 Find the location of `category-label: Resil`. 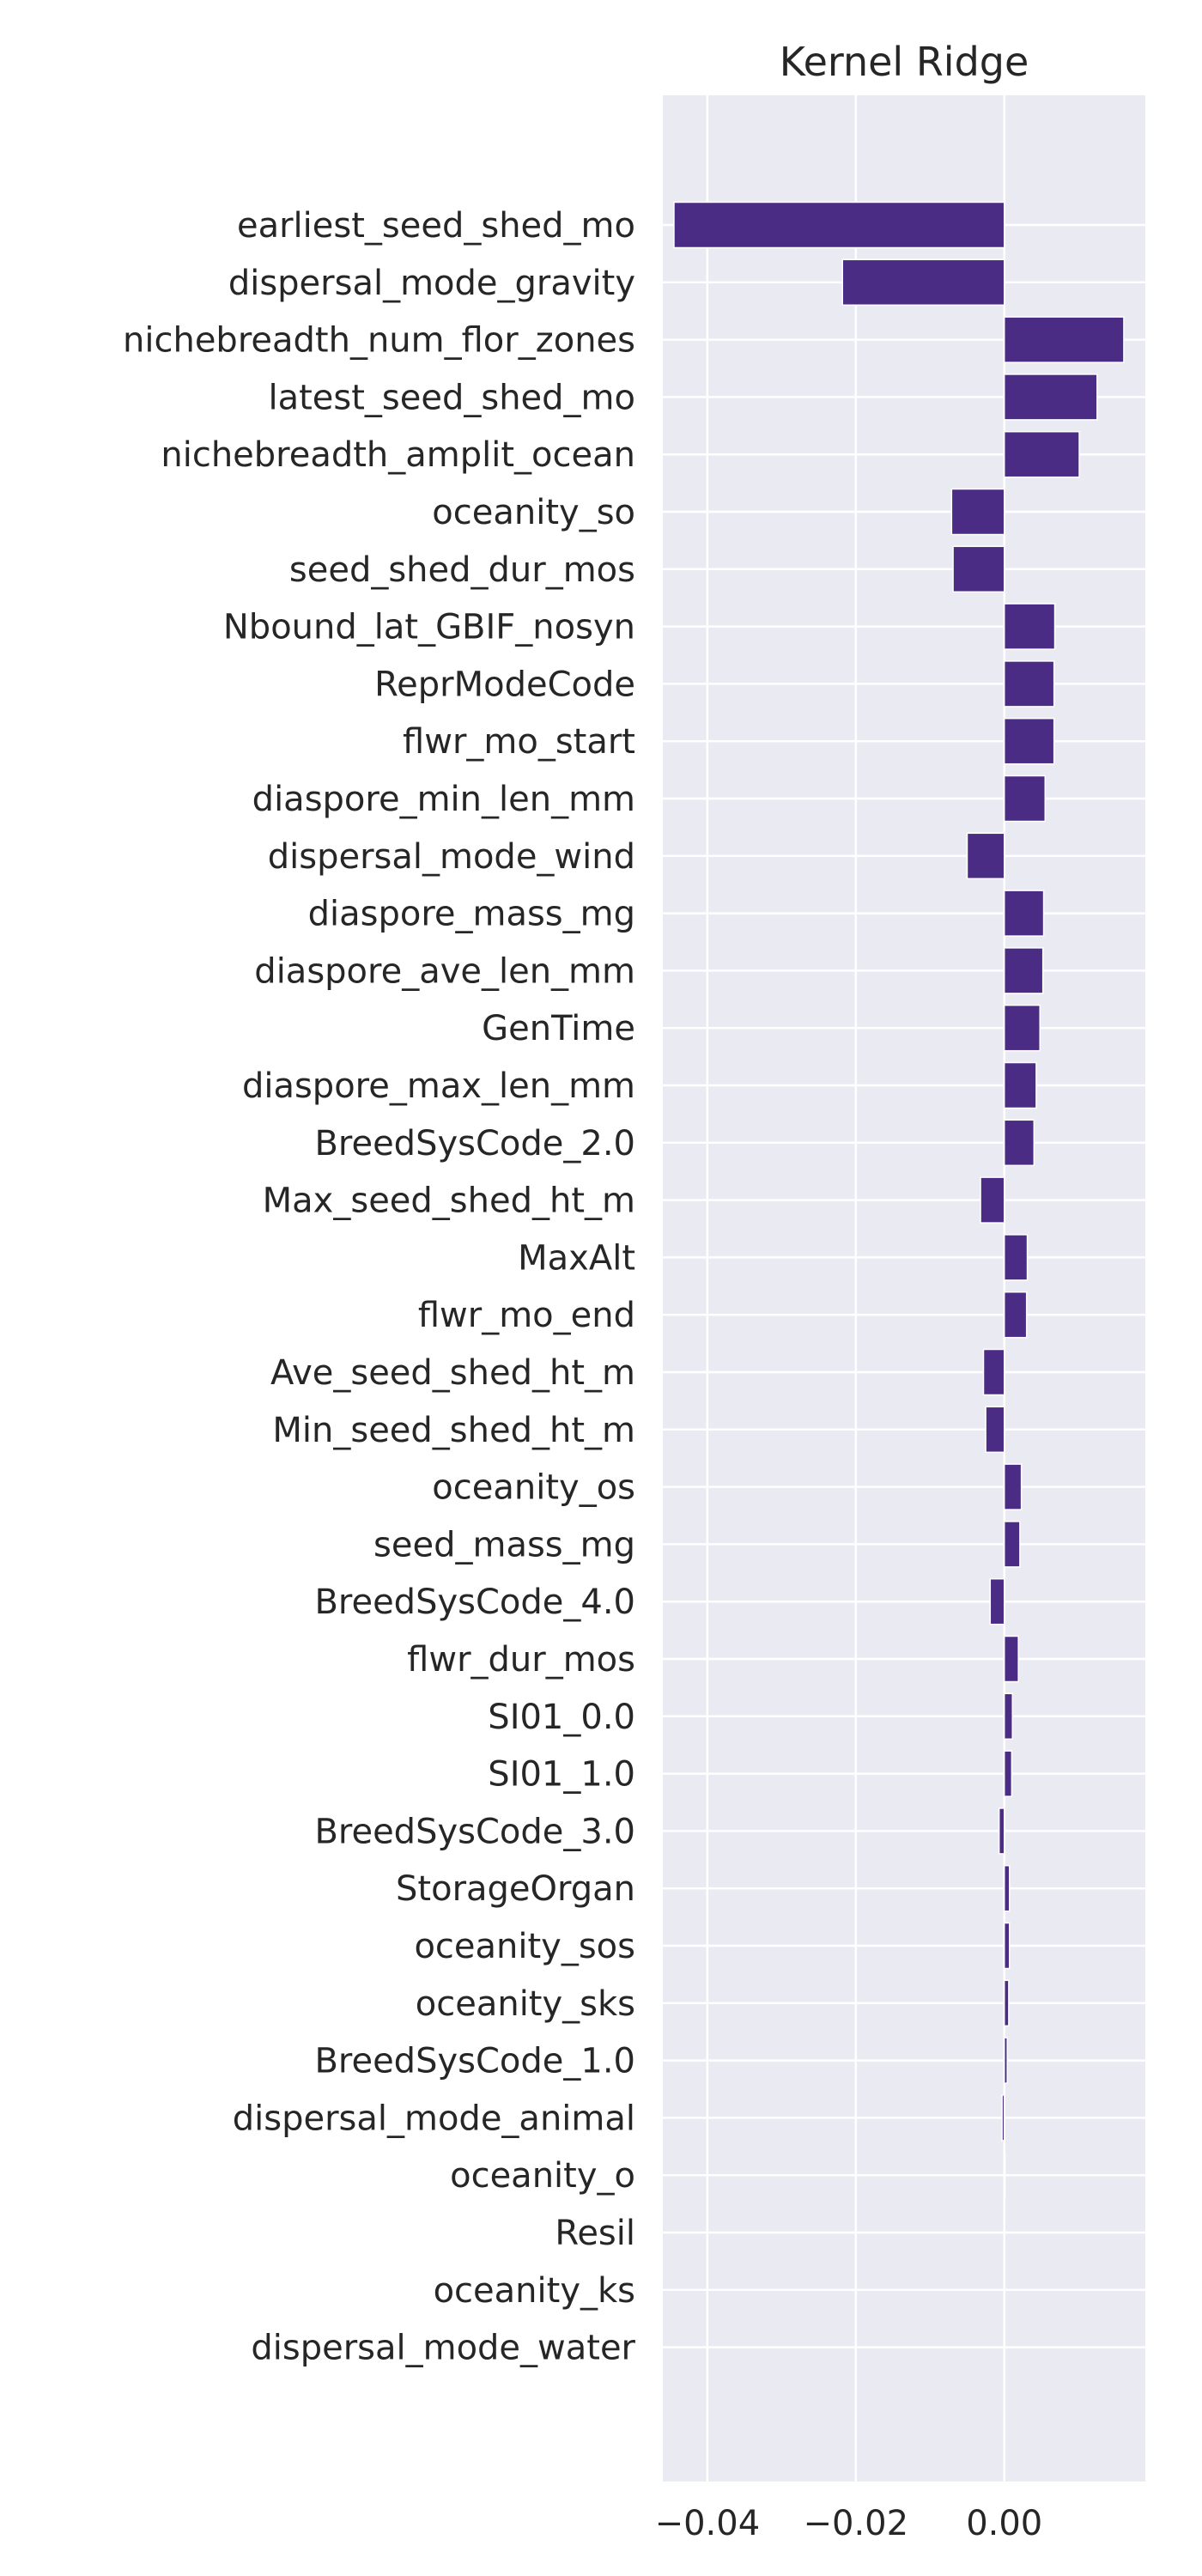

category-label: Resil is located at coordinates (595, 2233).